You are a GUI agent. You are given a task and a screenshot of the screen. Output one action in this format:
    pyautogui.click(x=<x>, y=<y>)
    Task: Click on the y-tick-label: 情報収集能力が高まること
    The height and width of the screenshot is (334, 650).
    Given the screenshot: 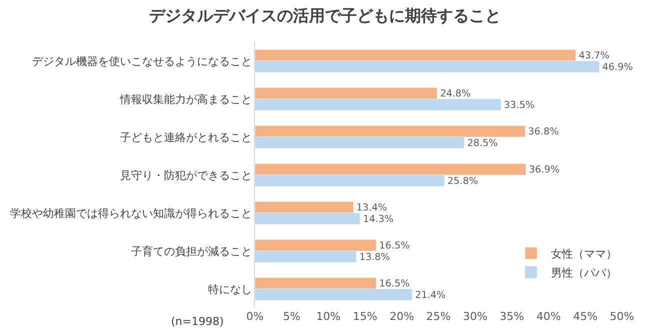 What is the action you would take?
    pyautogui.click(x=185, y=99)
    